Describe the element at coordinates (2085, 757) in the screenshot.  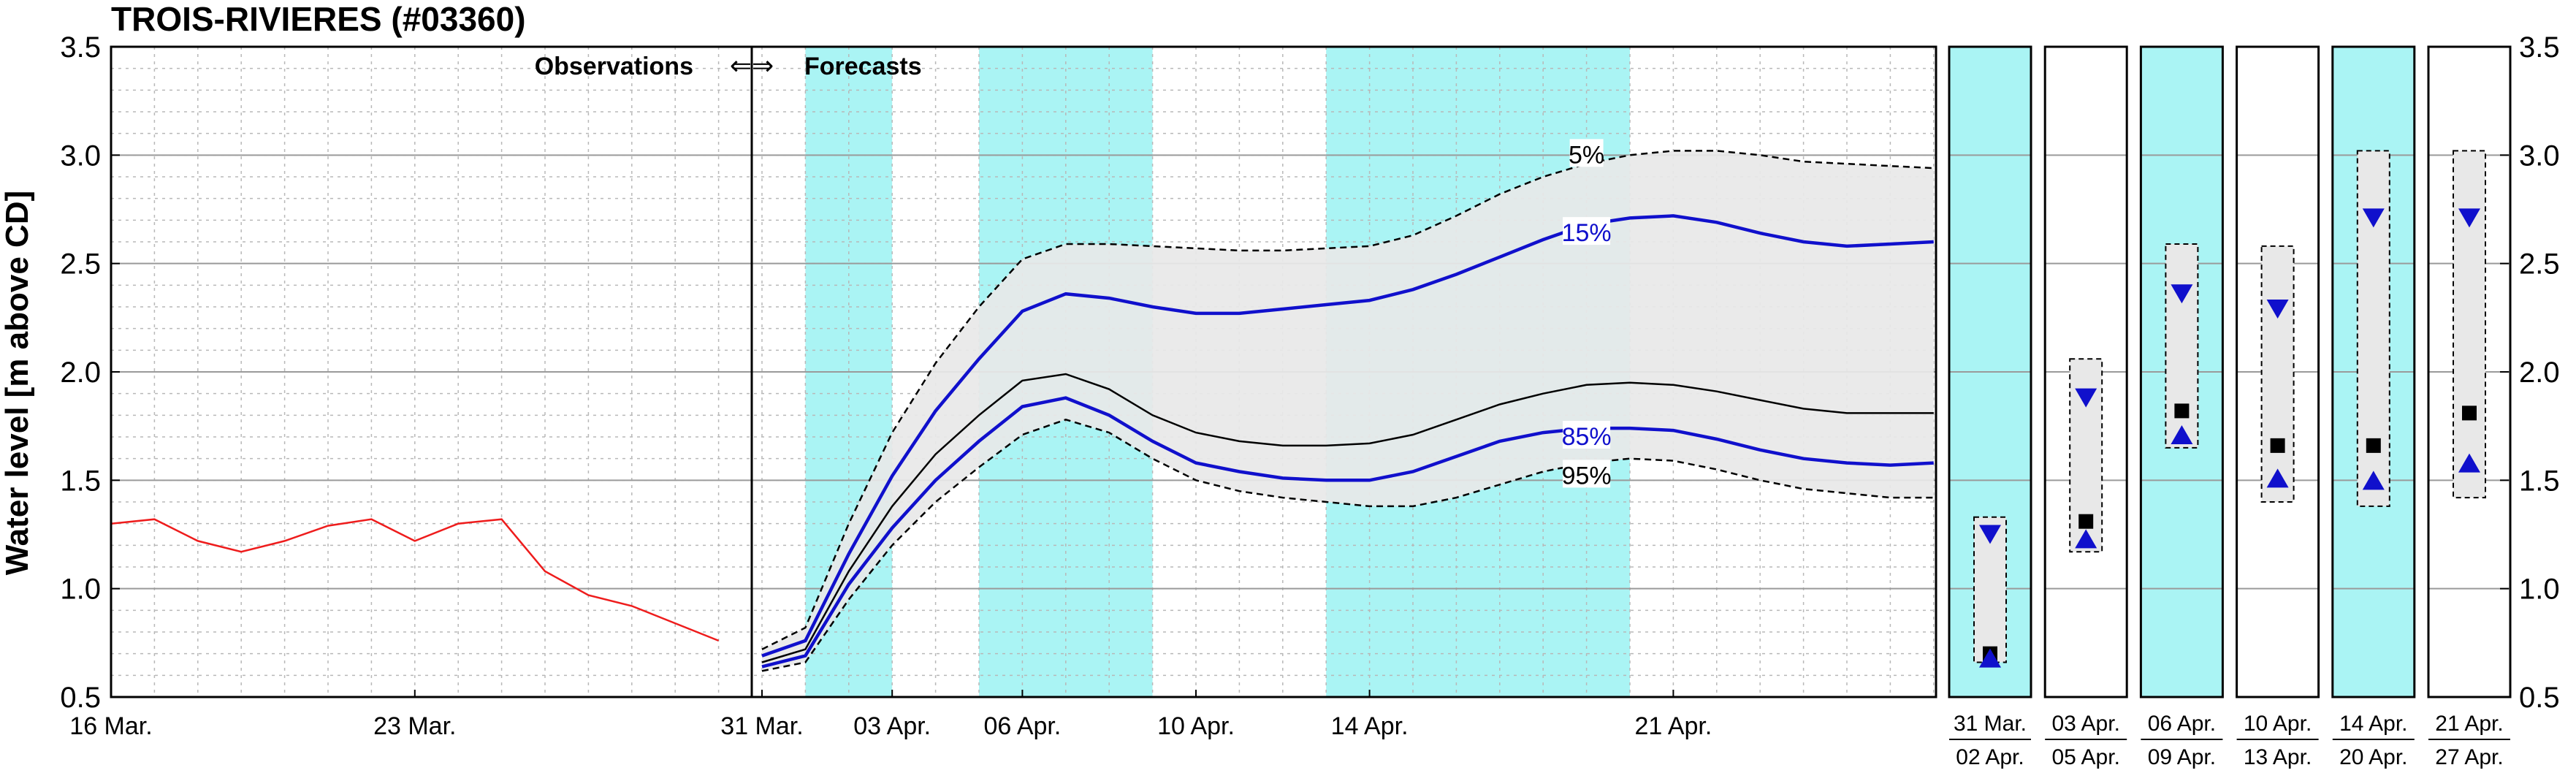
I see `summary-label-bottom: 05 Apr.` at that location.